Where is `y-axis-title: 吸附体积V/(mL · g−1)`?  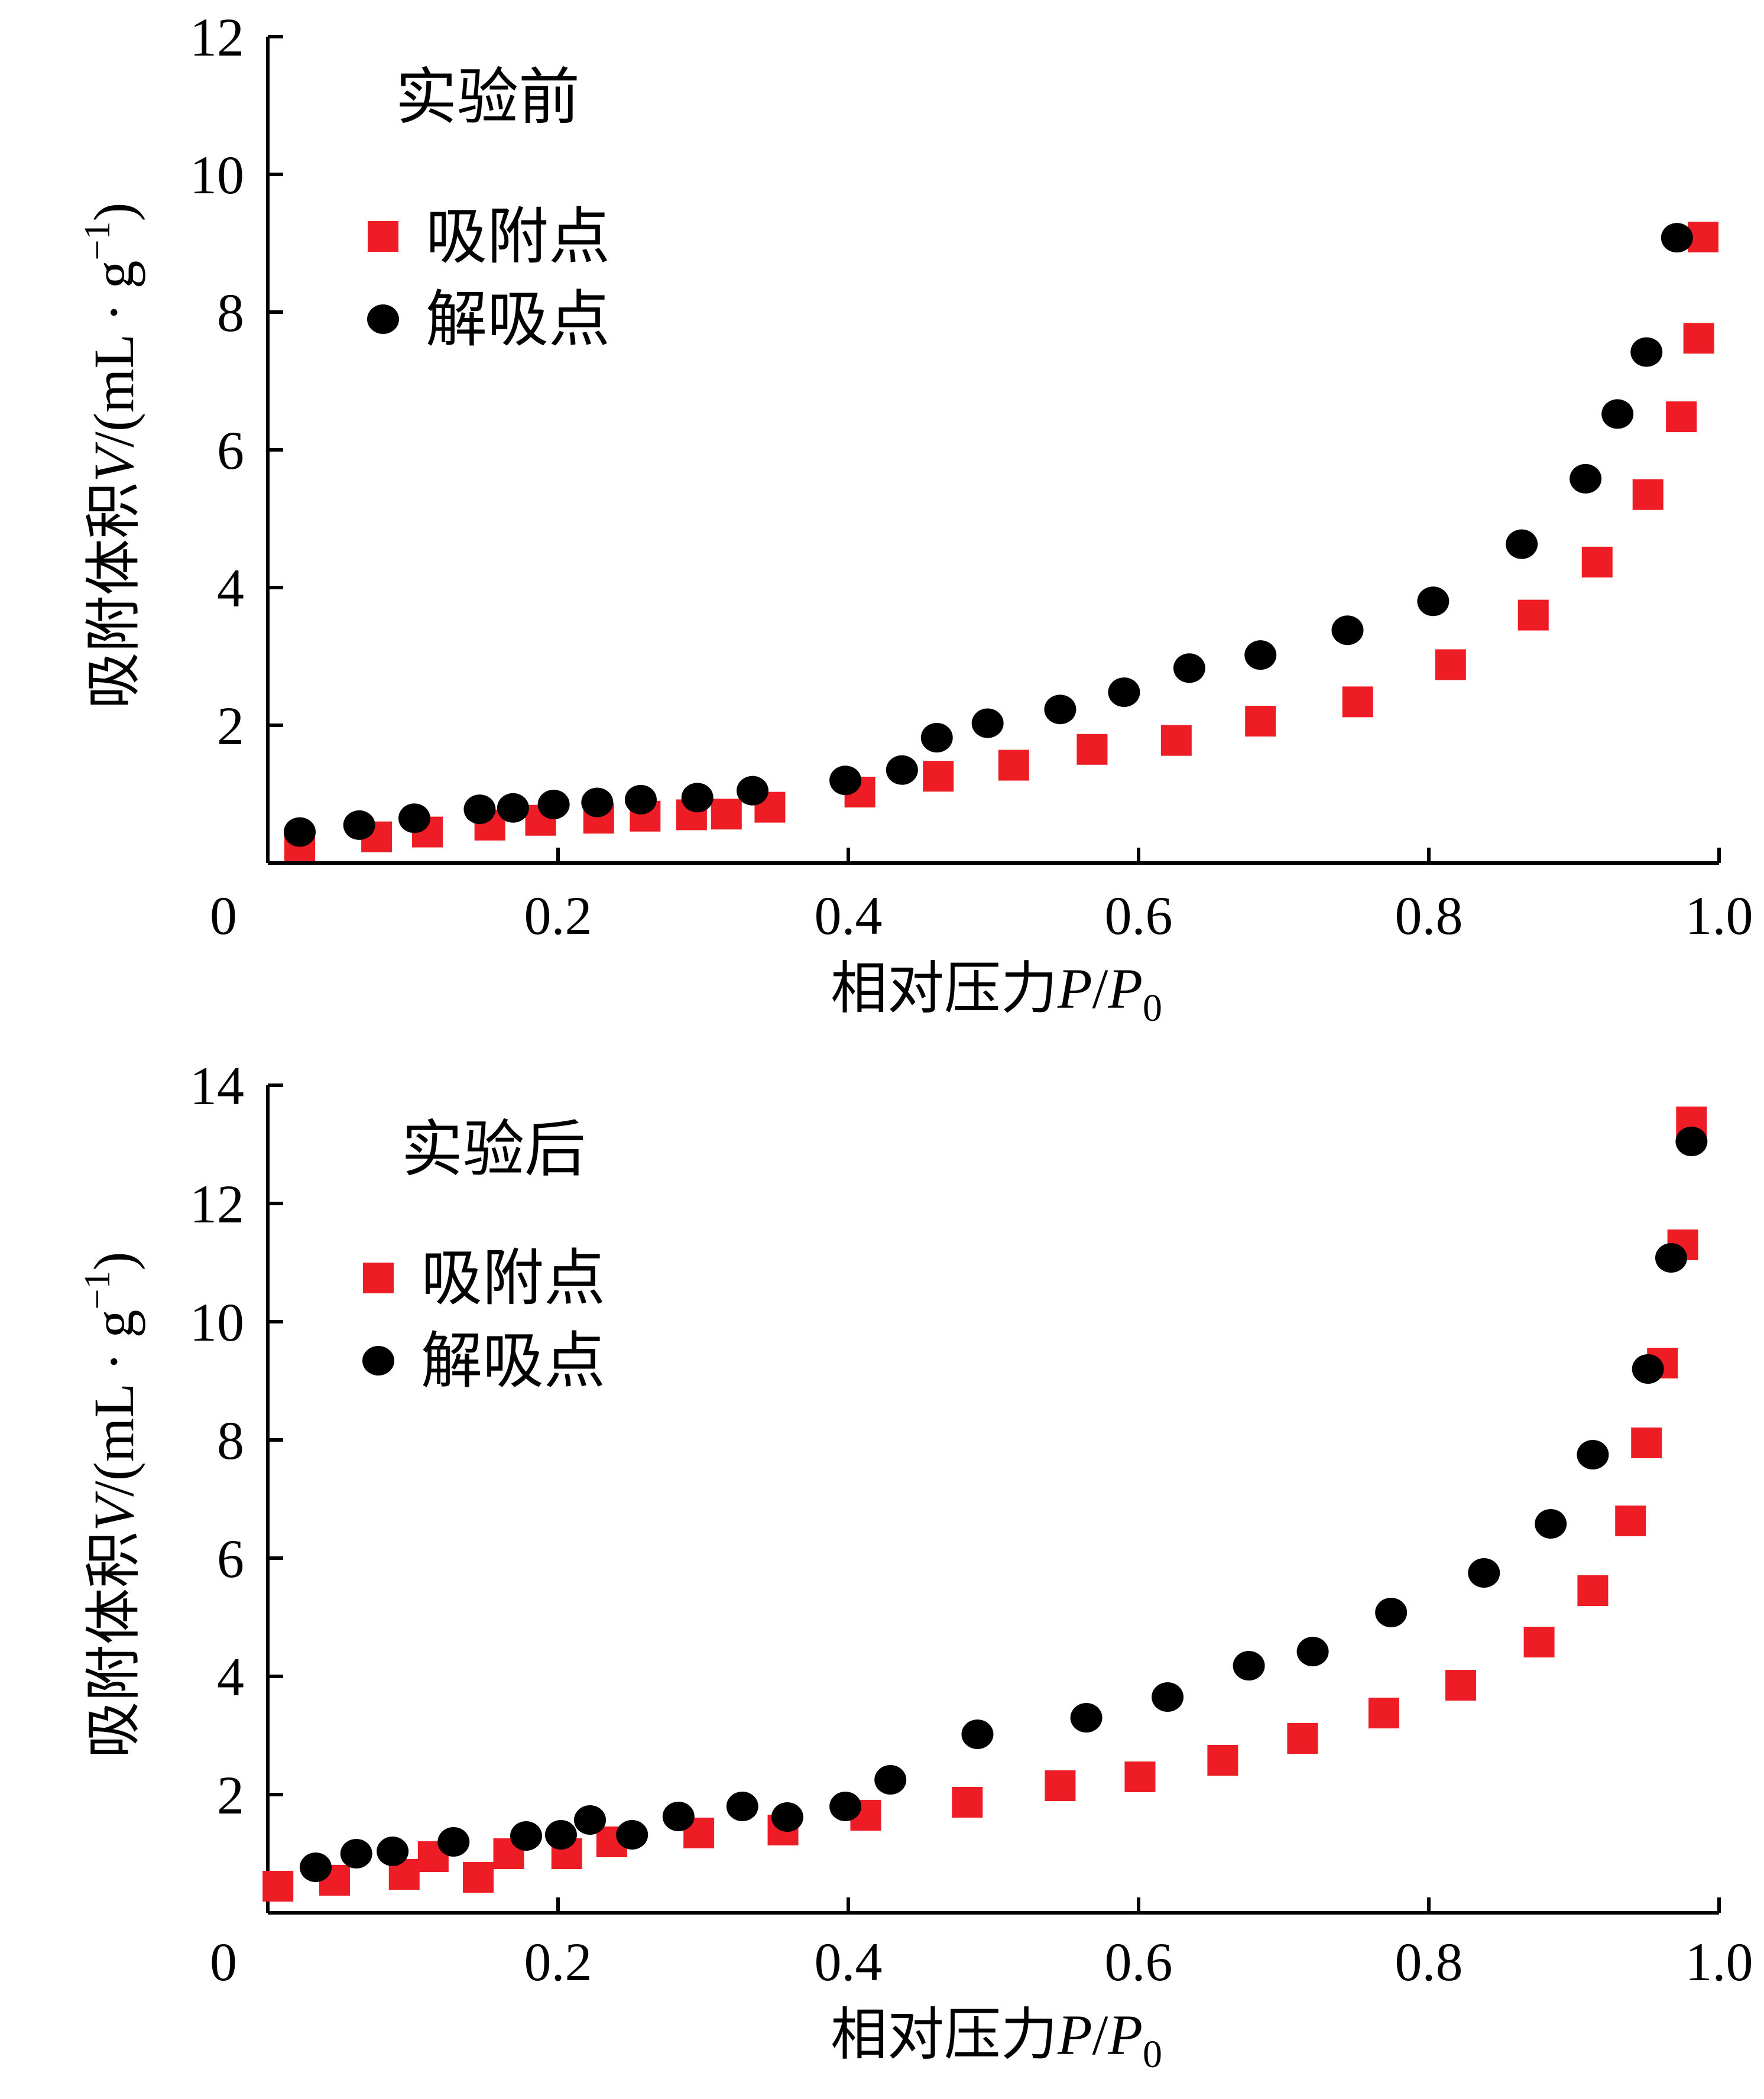
y-axis-title: 吸附体积V/(mL · g−1) is located at coordinates (112, 456).